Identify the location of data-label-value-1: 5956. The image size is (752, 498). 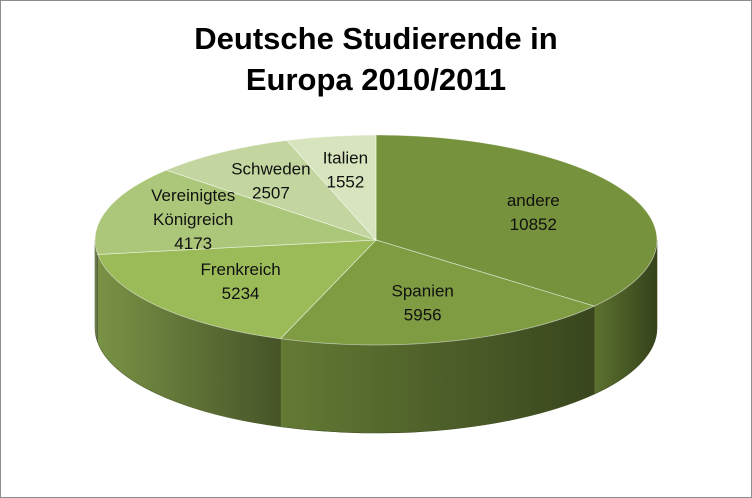
(423, 315).